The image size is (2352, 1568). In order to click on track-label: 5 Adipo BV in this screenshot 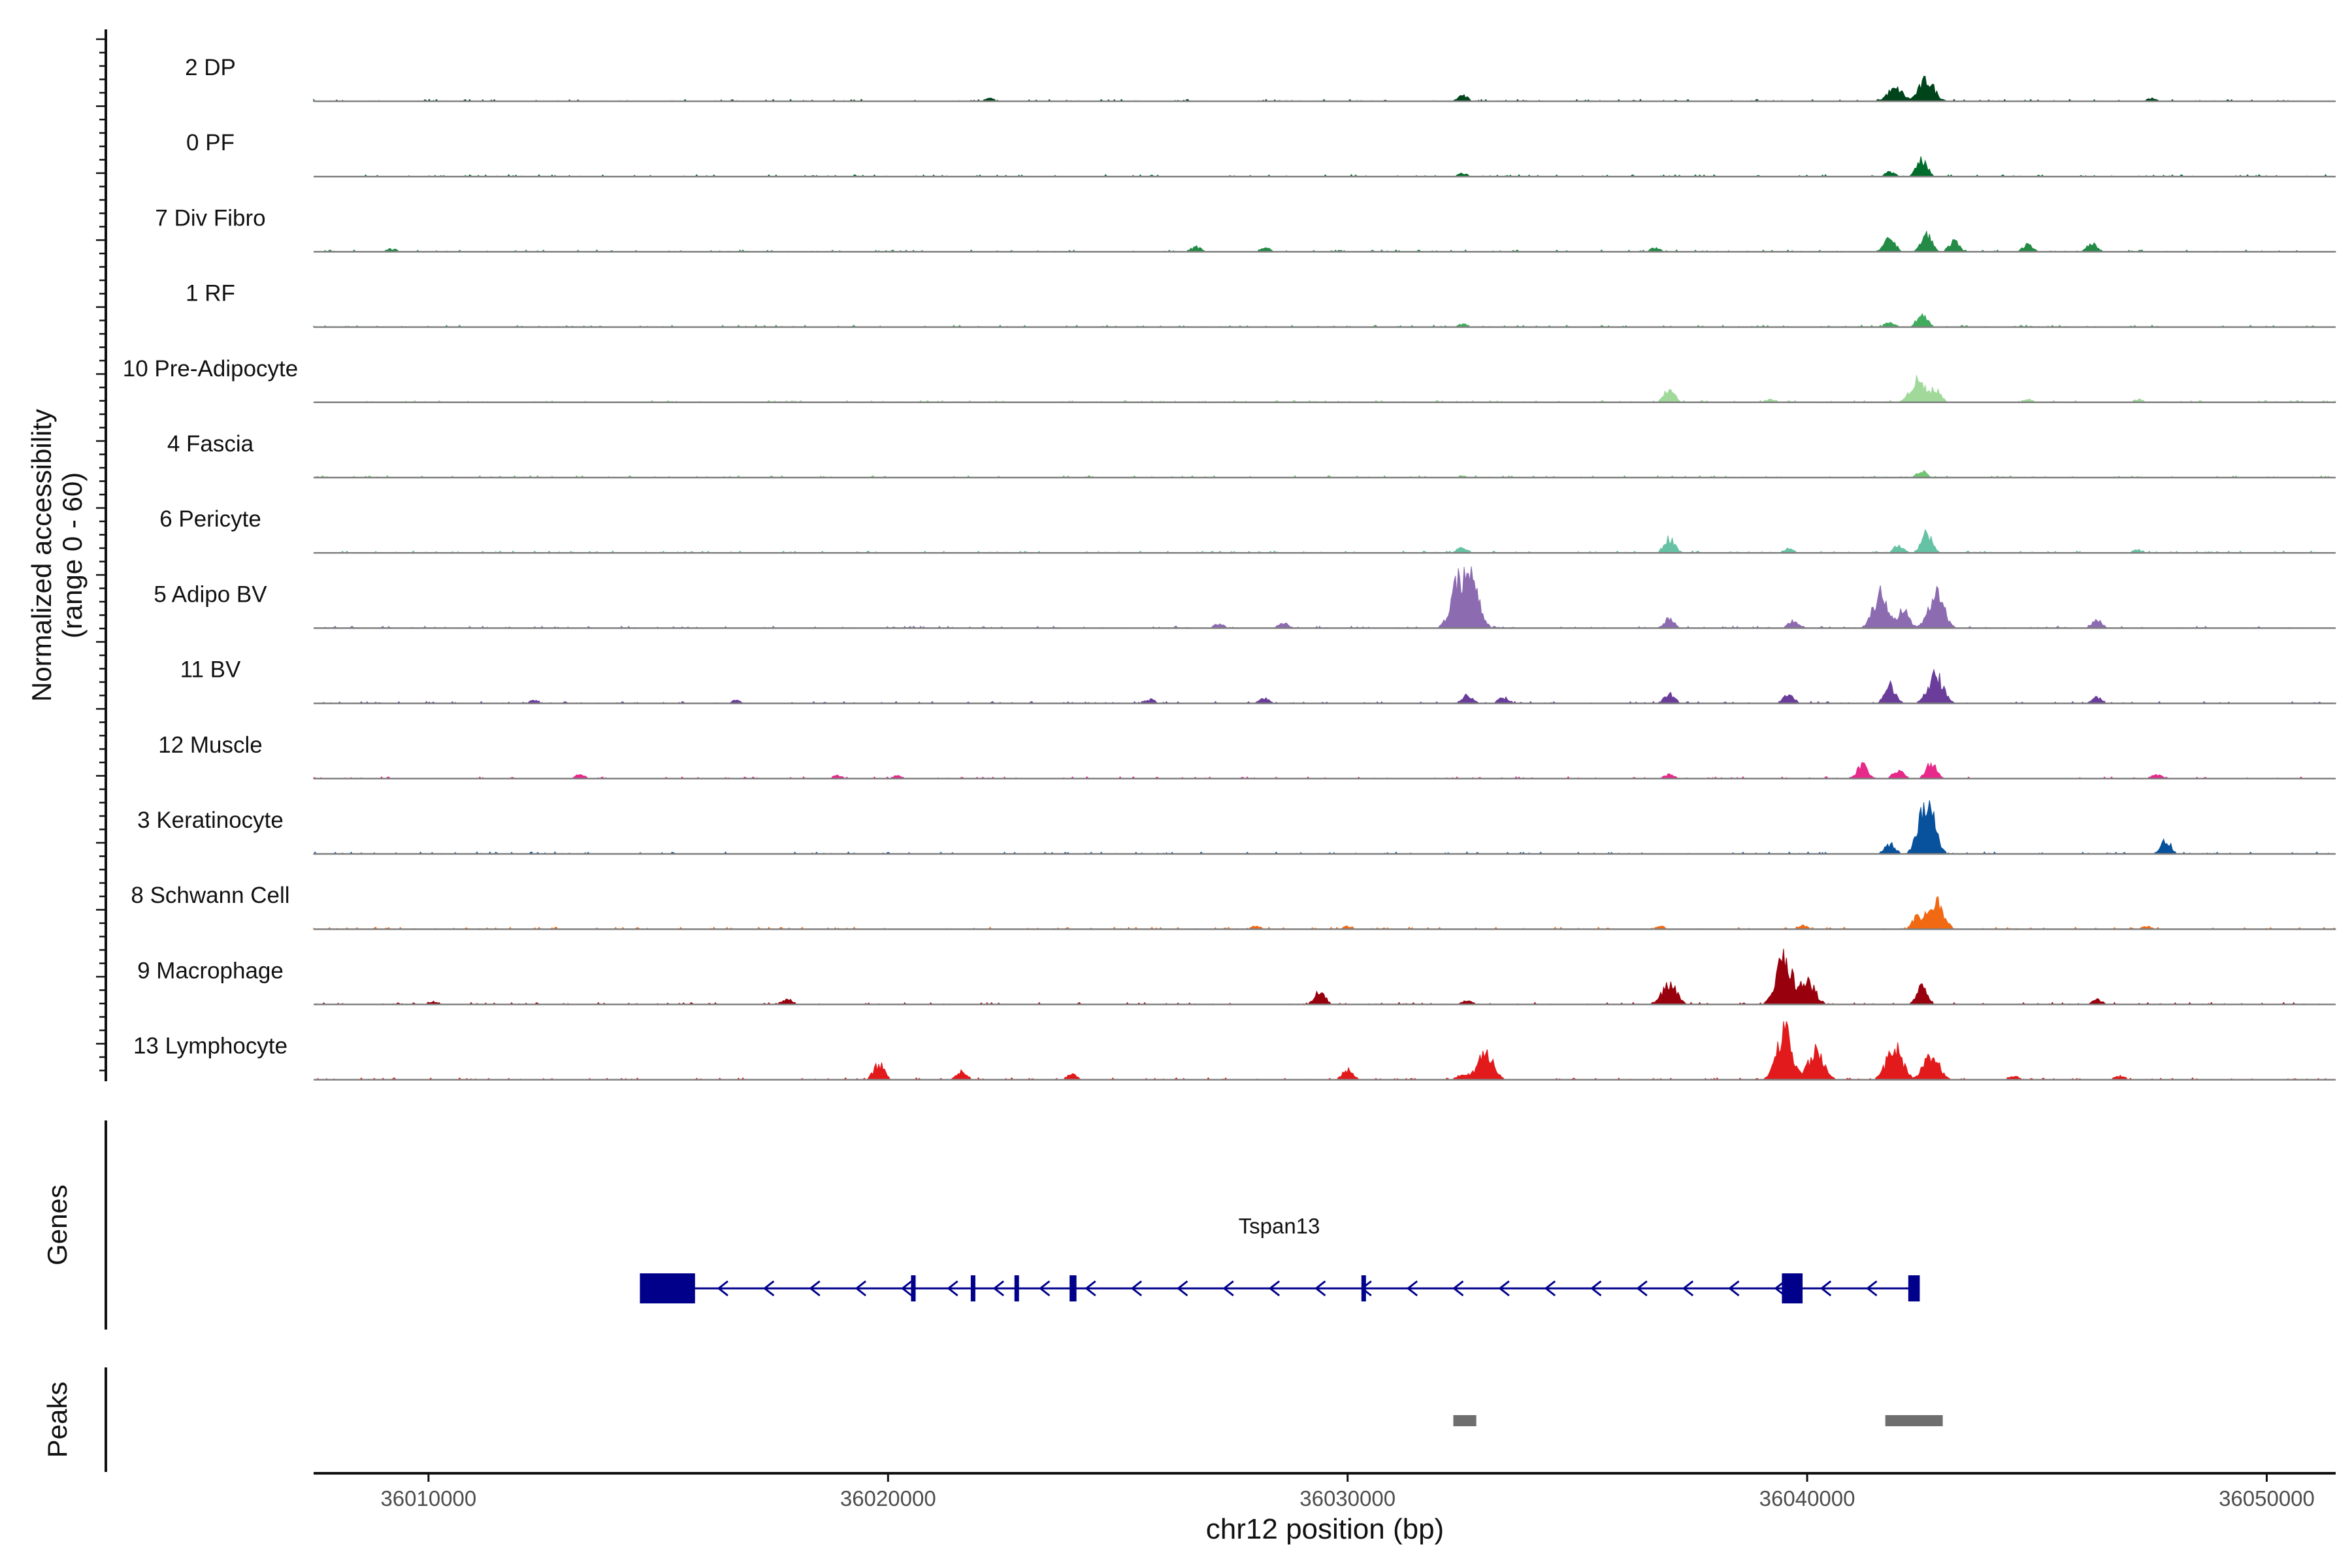, I will do `click(210, 594)`.